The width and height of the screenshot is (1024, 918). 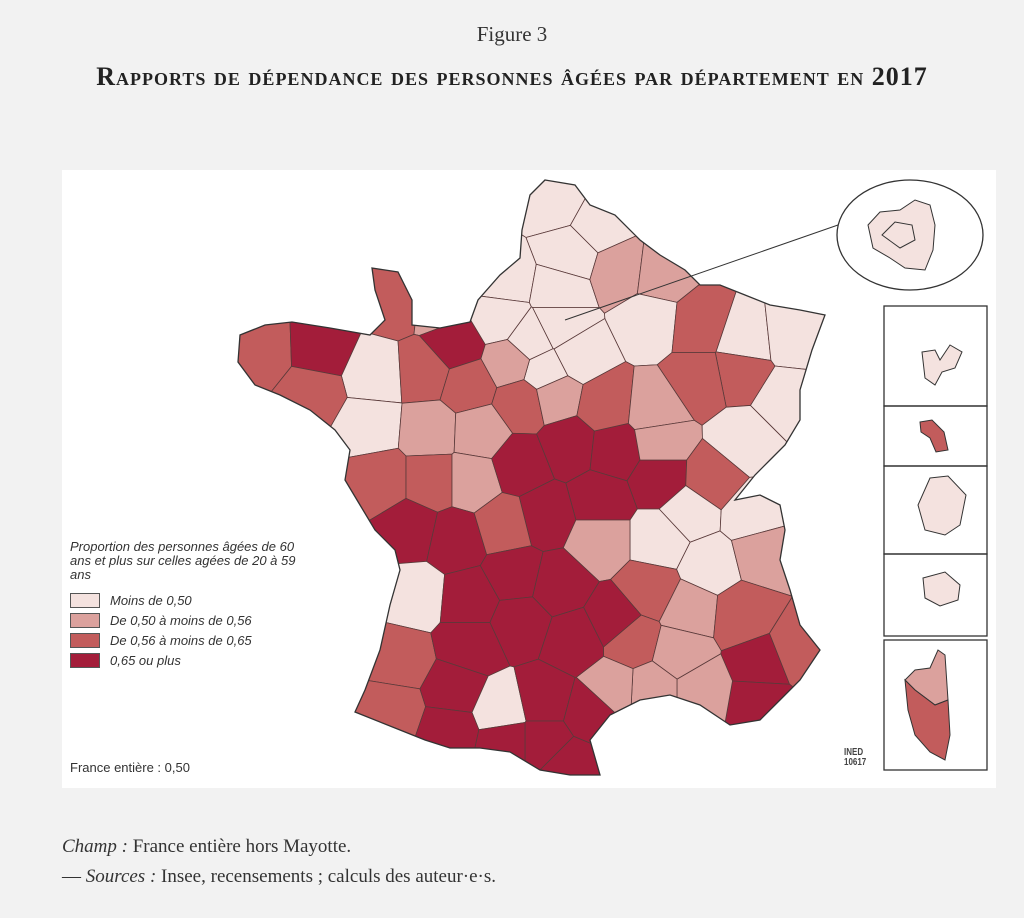 I want to click on reunion, so click(x=941, y=589).